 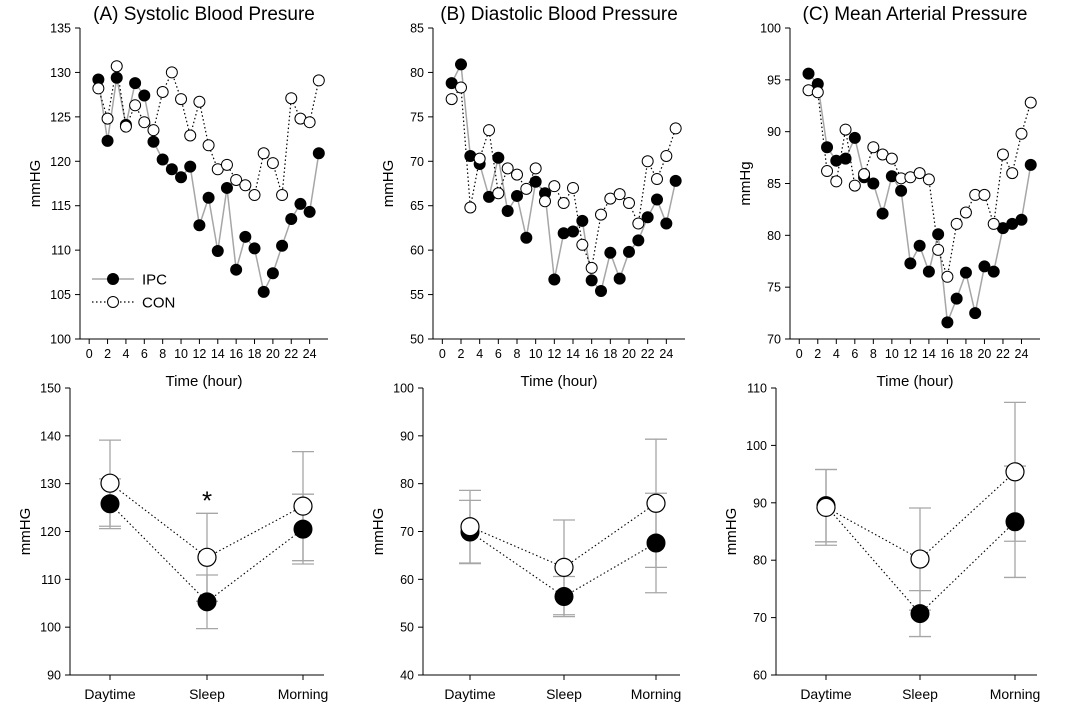 What do you see at coordinates (498, 354) in the screenshot?
I see `x-tick-label: 6` at bounding box center [498, 354].